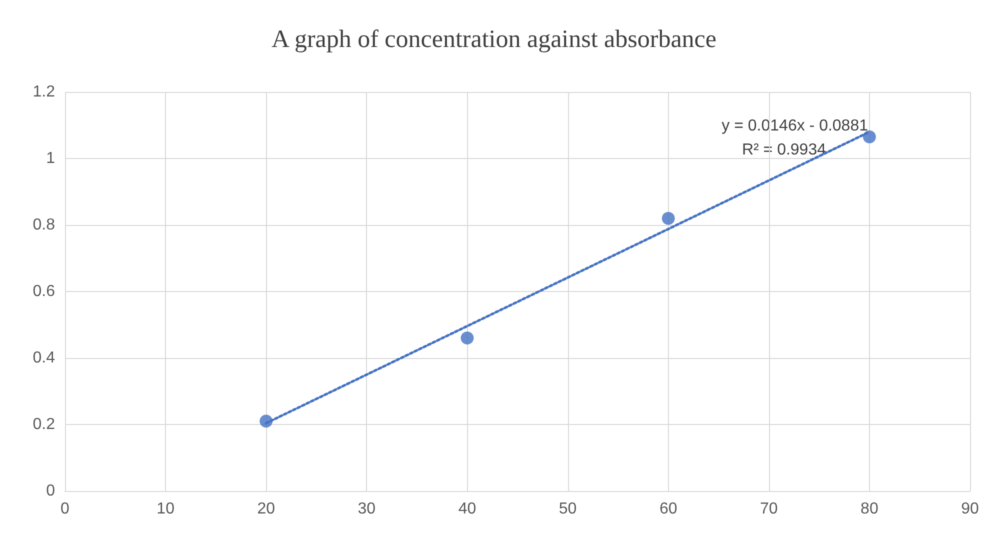 This screenshot has height=535, width=988. I want to click on y-tick-label: 1, so click(51, 158).